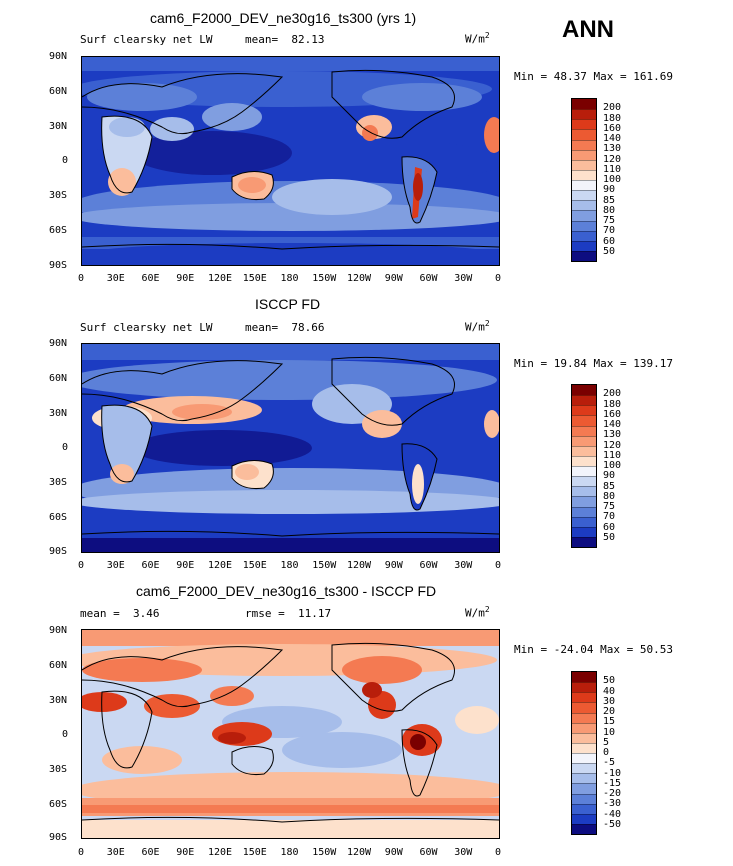 Image resolution: width=733 pixels, height=866 pixels. I want to click on panel-3-ytick-0: 0, so click(65, 734).